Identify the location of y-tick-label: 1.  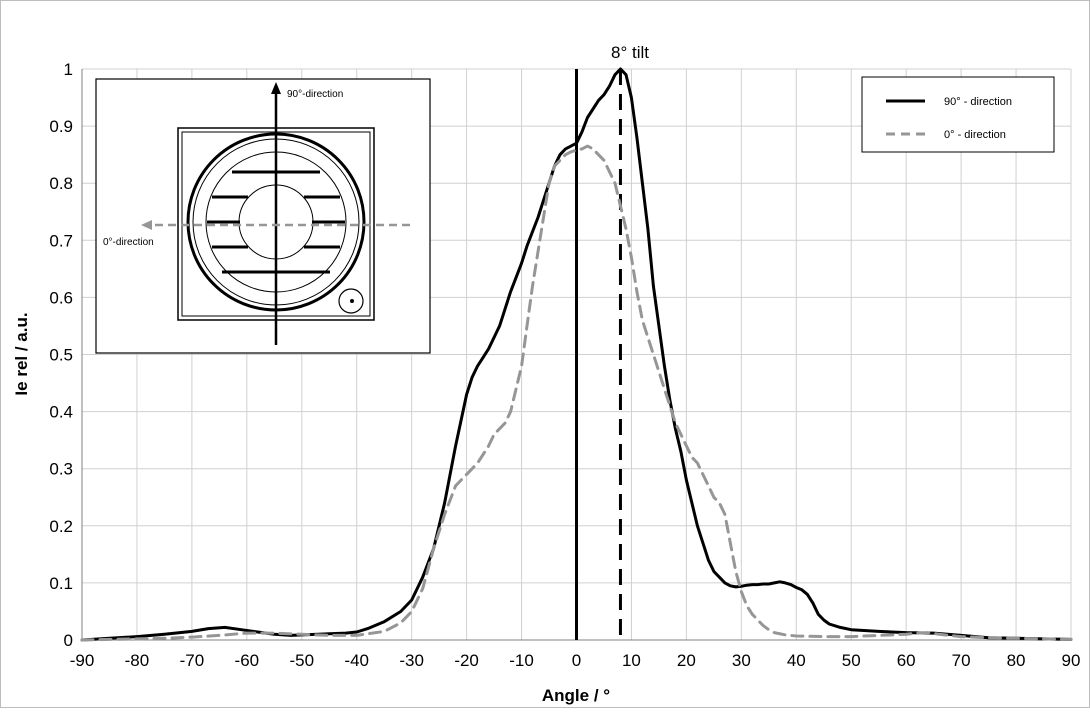
(68, 69).